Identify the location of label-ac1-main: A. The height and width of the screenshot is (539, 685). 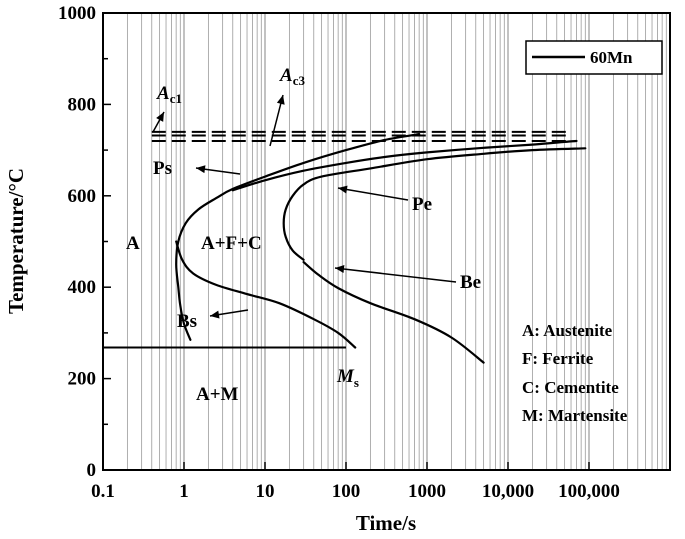
(163, 93).